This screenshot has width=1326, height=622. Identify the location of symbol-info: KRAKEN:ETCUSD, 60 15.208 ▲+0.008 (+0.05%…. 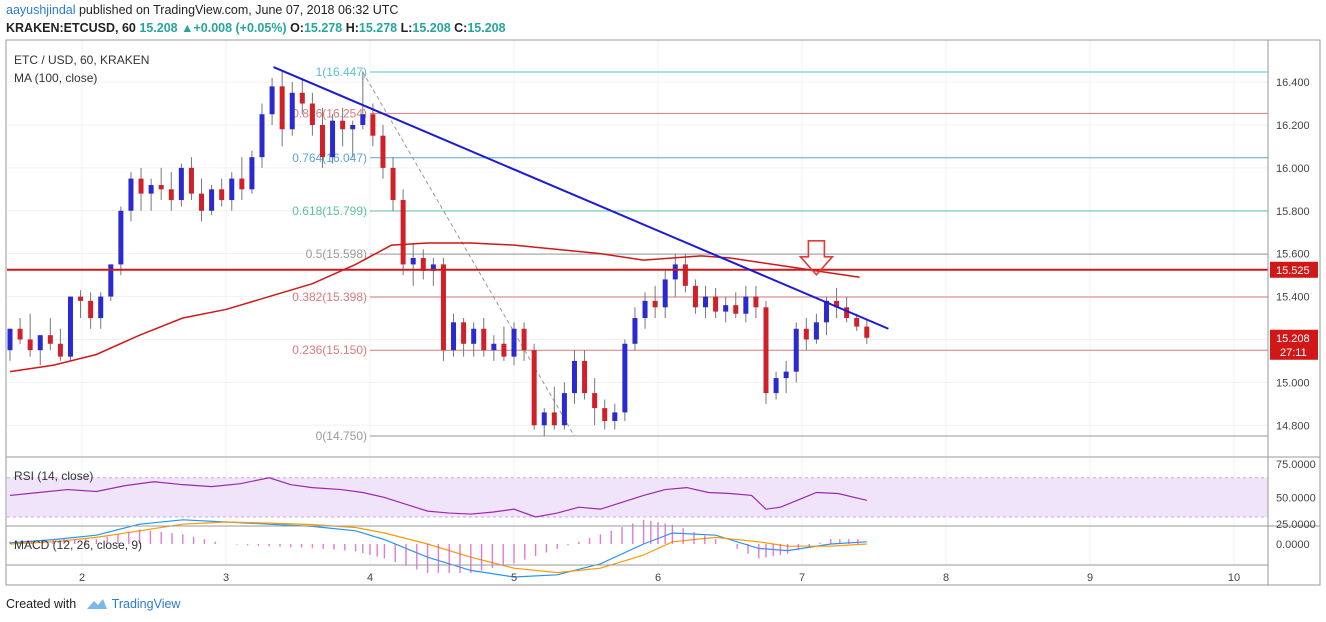
(256, 28).